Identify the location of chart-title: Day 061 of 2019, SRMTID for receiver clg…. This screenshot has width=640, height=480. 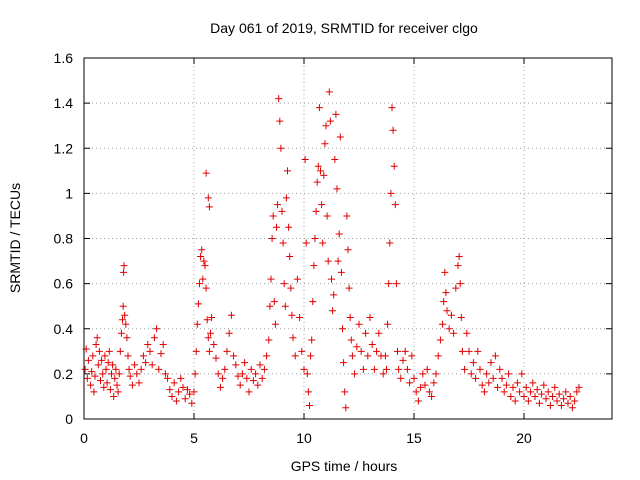
(344, 28).